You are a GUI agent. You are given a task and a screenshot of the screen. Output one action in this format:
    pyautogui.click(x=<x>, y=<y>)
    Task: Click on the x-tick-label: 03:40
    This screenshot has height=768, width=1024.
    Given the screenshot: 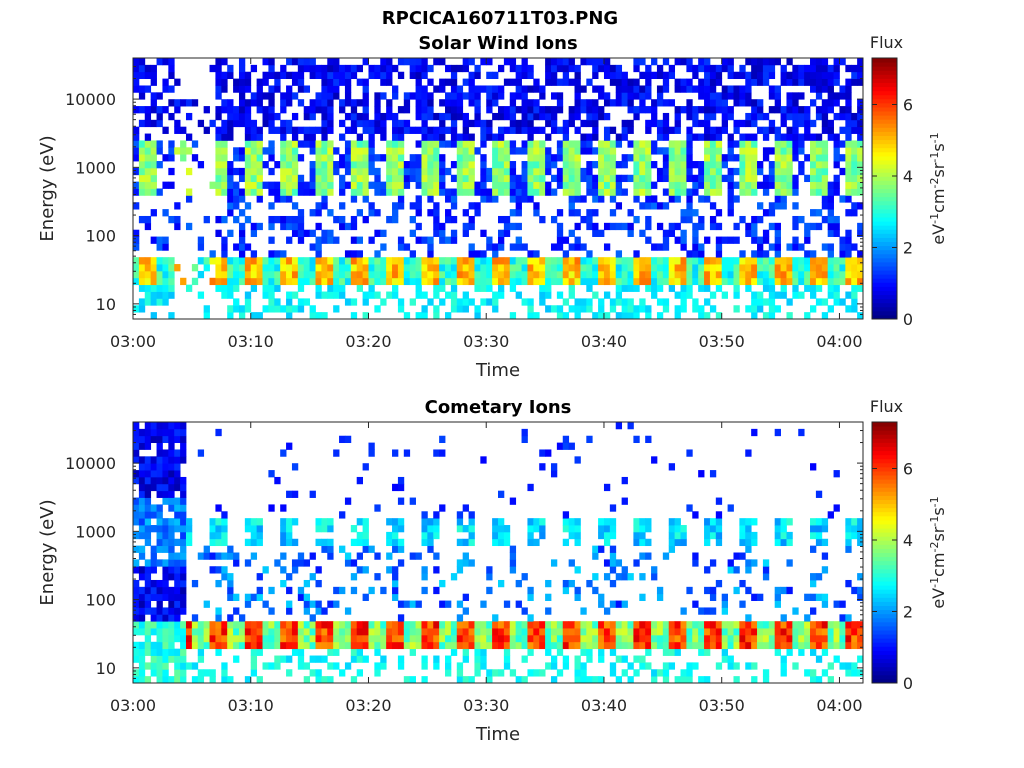 What is the action you would take?
    pyautogui.click(x=604, y=341)
    